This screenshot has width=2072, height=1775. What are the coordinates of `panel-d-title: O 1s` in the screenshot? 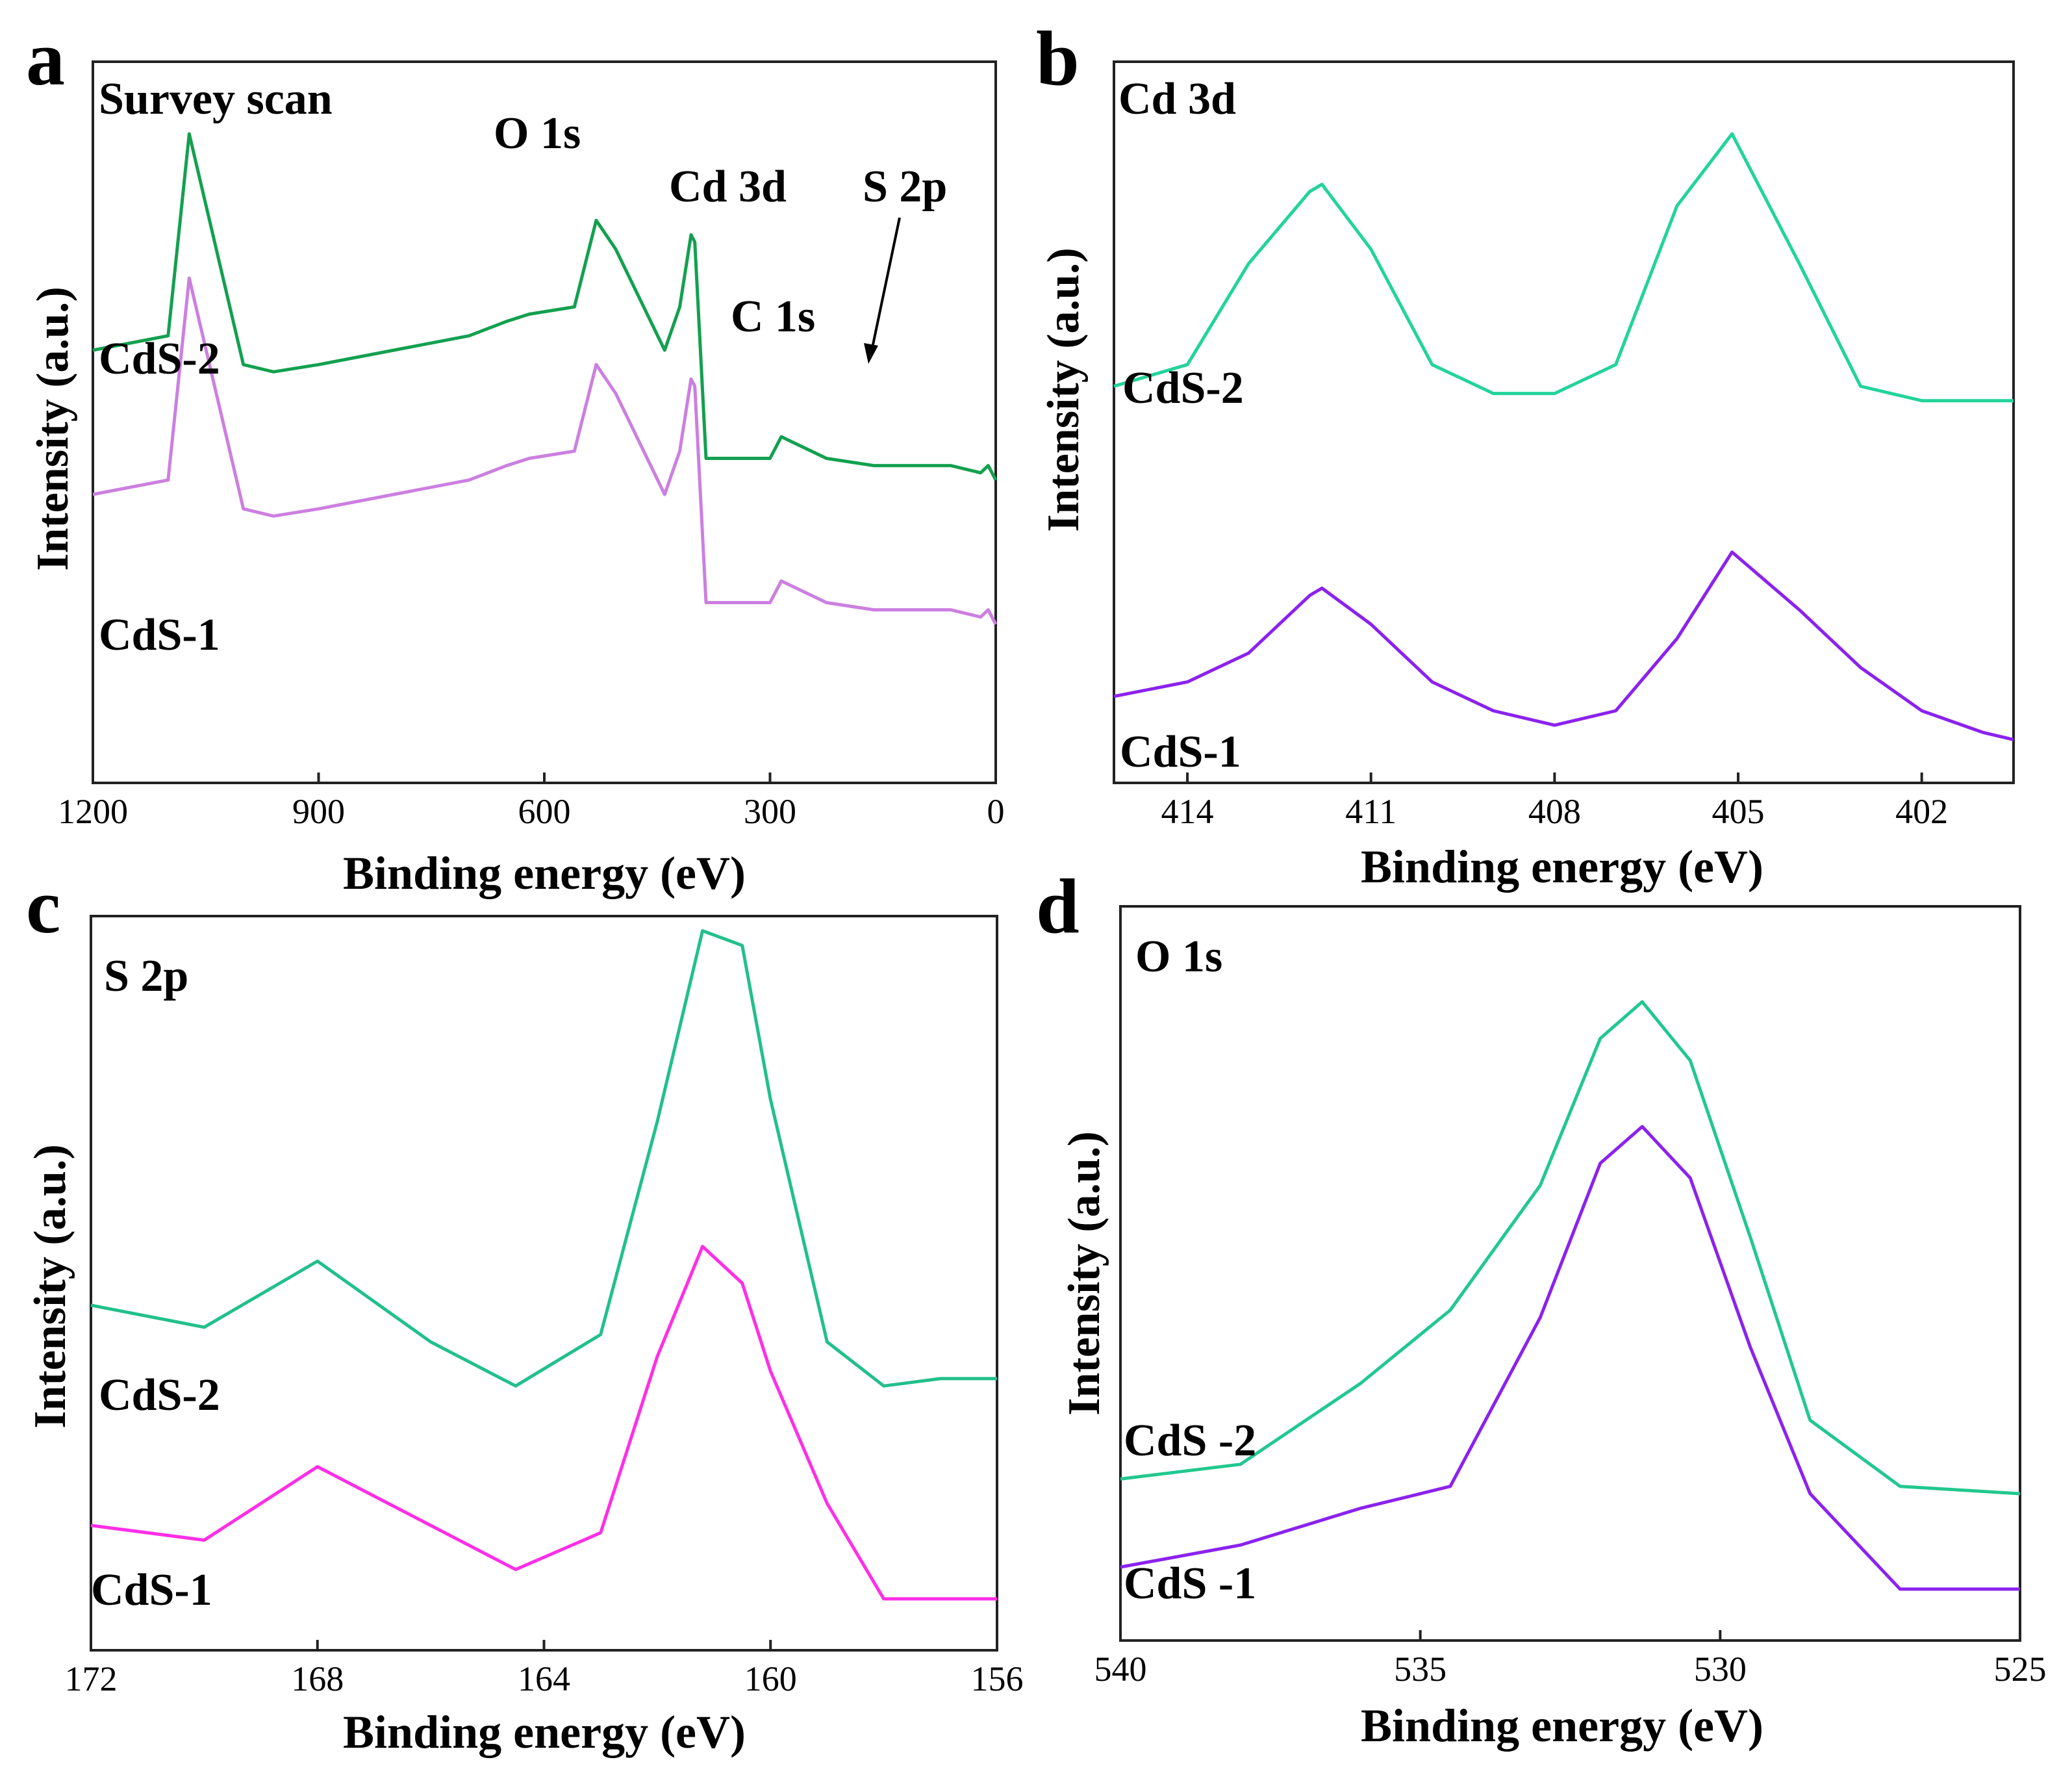 It's located at (1178, 957).